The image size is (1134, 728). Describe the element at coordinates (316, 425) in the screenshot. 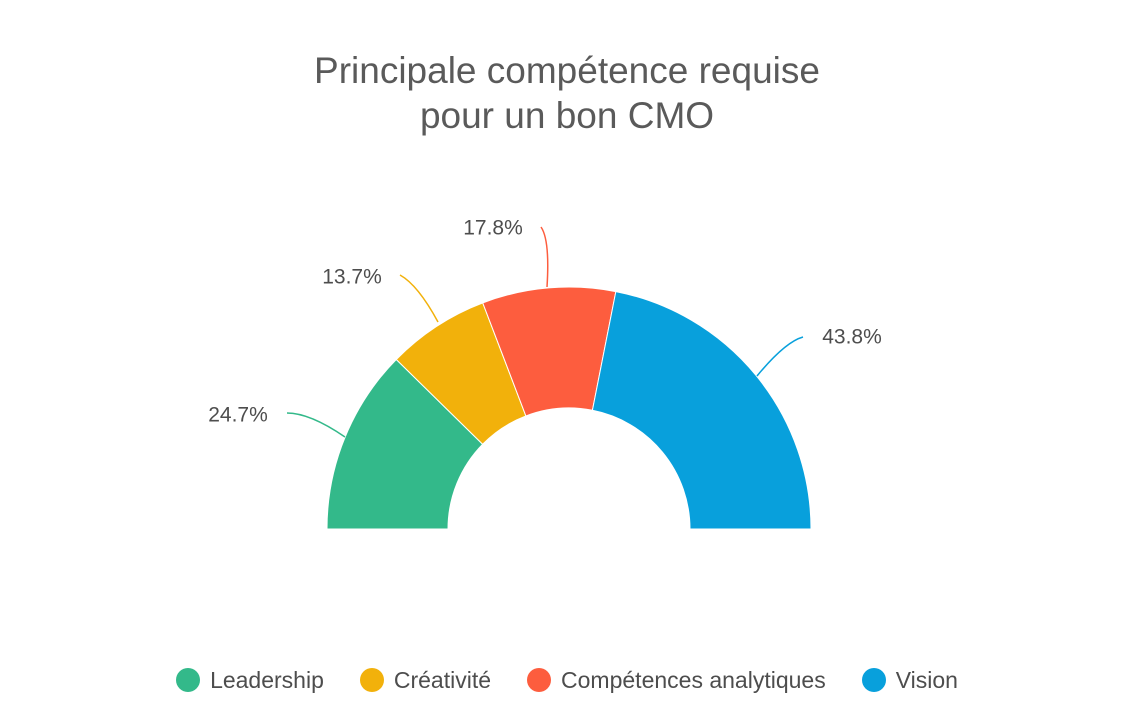

I see `leader-line-leadership` at that location.